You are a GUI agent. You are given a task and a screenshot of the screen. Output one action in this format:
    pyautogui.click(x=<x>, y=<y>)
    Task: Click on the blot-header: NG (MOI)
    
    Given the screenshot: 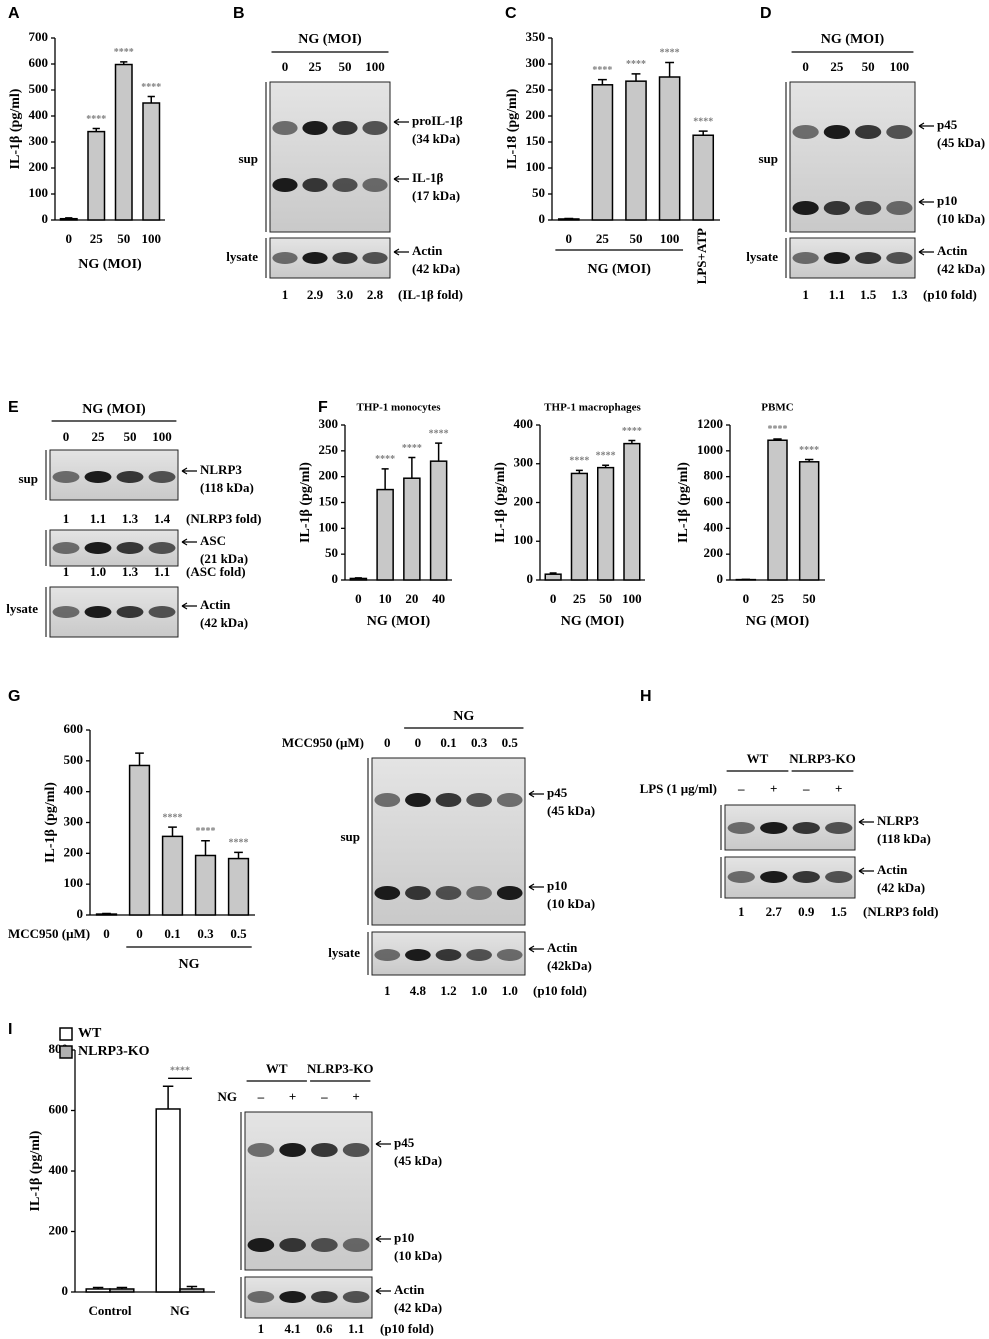 What is the action you would take?
    pyautogui.click(x=853, y=39)
    